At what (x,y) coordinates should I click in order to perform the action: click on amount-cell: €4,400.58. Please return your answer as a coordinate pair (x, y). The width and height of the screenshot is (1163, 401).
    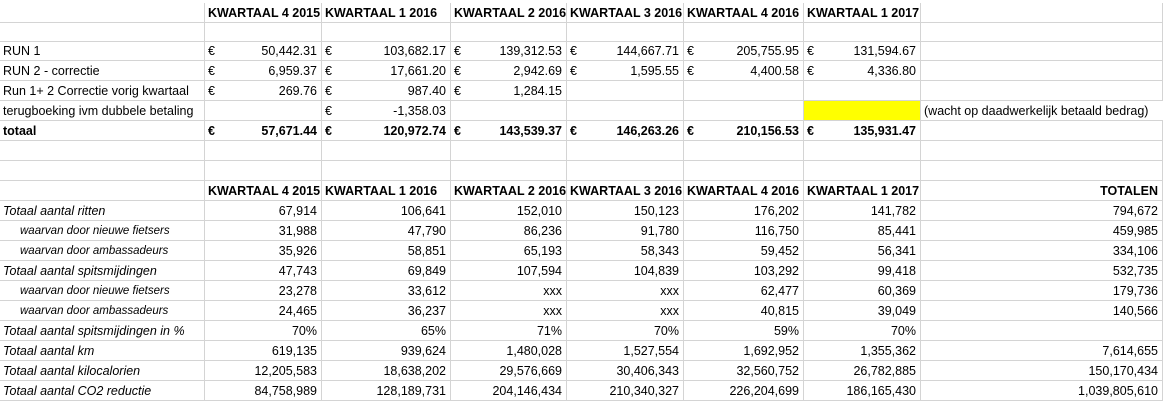
    Looking at the image, I should click on (744, 71).